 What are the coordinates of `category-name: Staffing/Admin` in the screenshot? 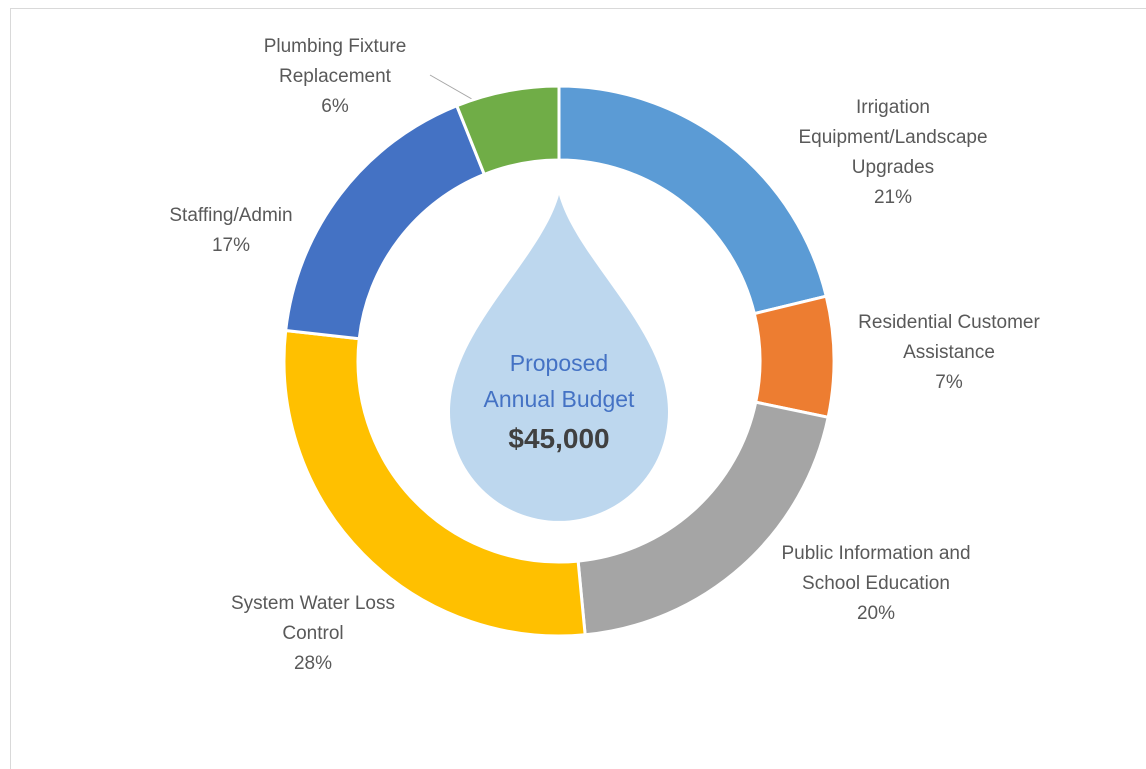 It's located at (231, 215).